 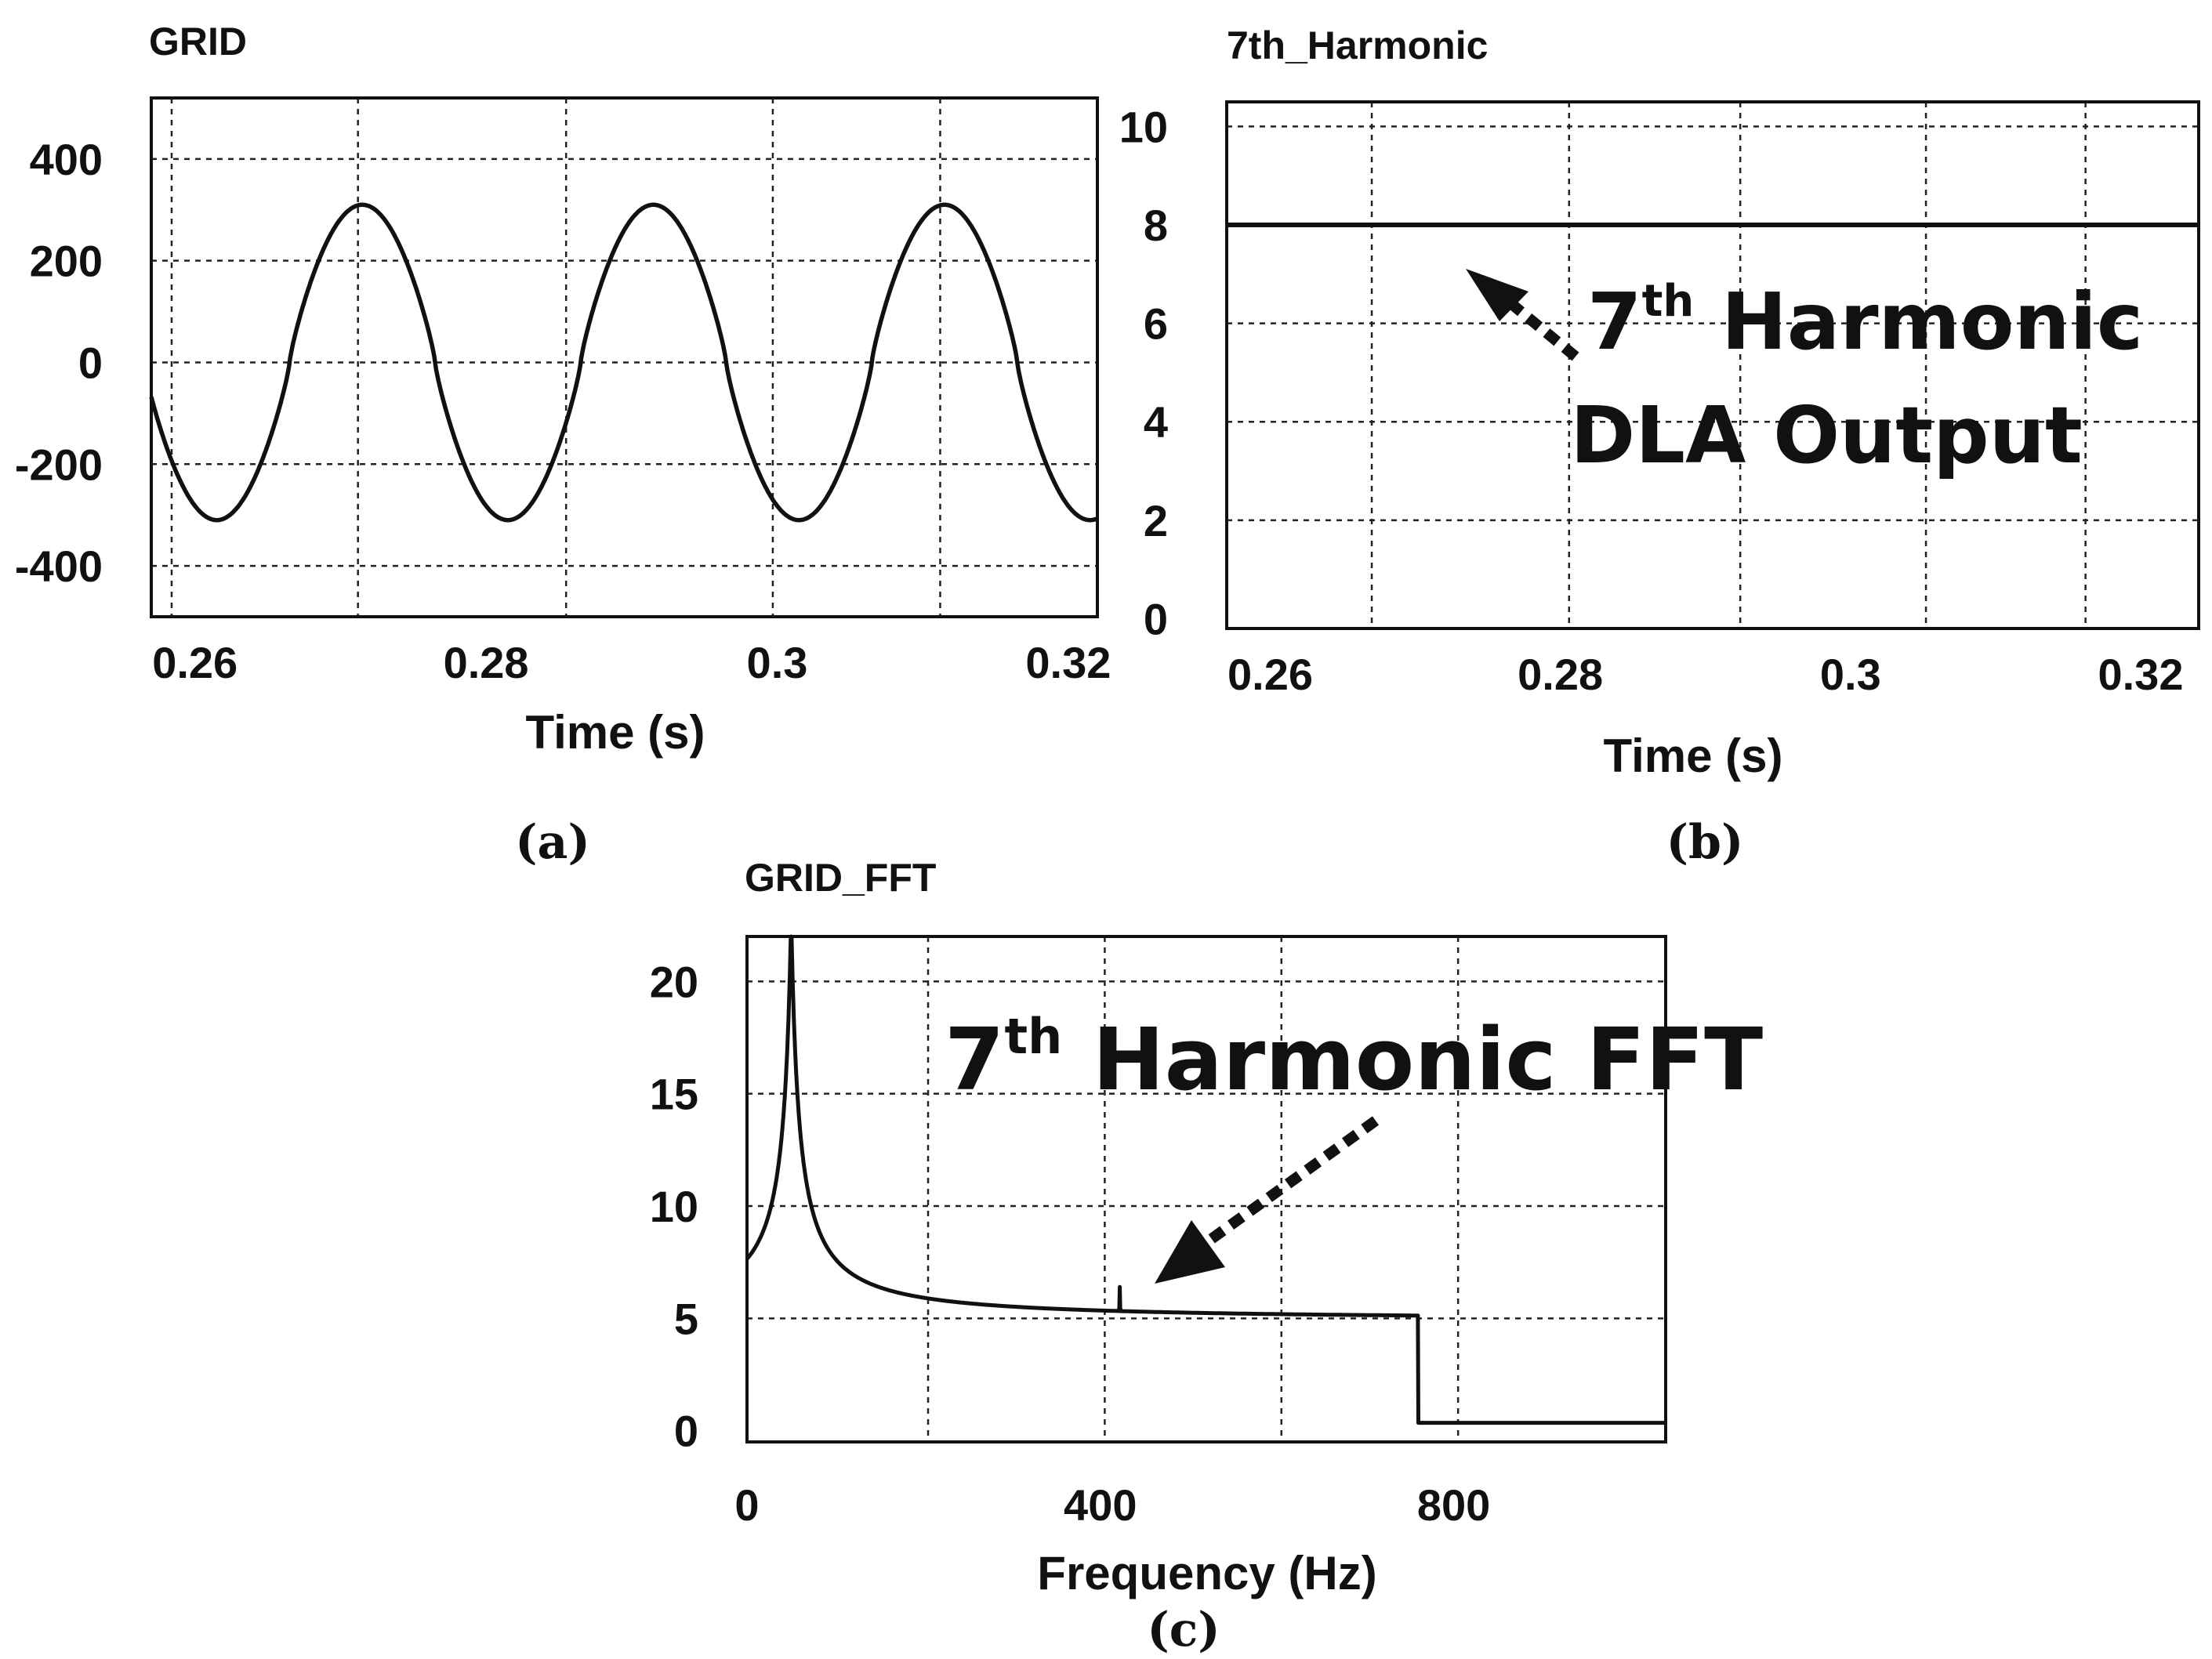 What do you see at coordinates (66, 159) in the screenshot?
I see `panel-a-y-tick-label: 400` at bounding box center [66, 159].